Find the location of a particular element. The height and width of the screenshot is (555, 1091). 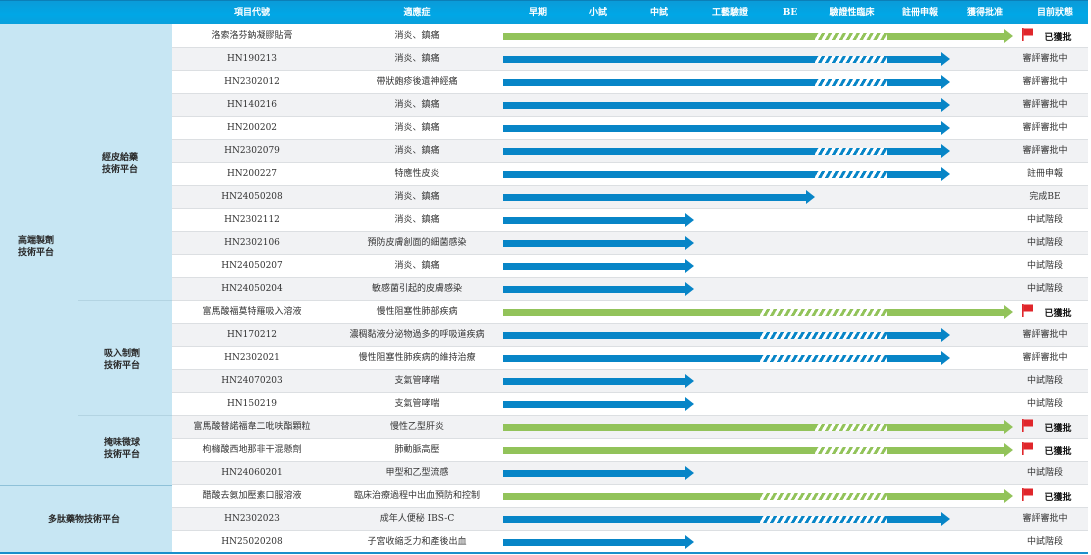

indication: 子宮收縮乏力和產後出血 is located at coordinates (417, 542).